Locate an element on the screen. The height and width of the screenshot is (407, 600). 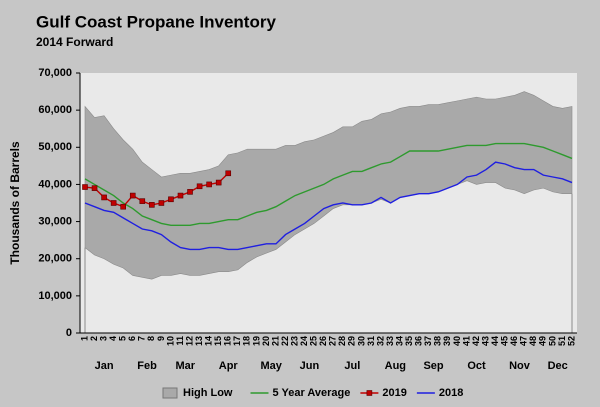
x-tick-label: 18 is located at coordinates (247, 341).